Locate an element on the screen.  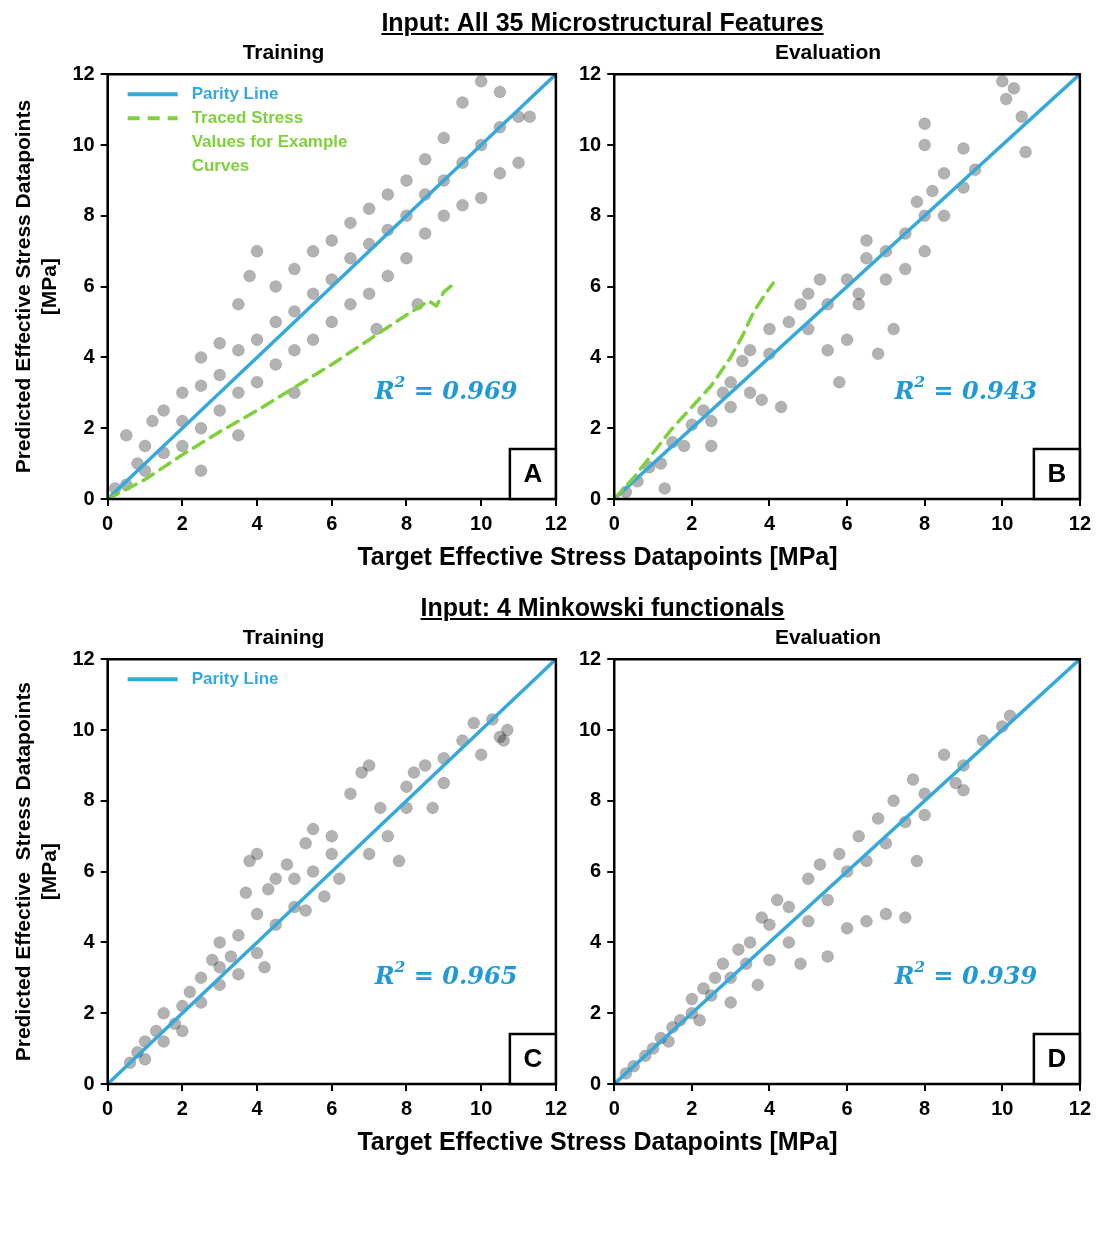
legend-label: Traced Stress Values for Example Curves is located at coordinates (269, 141).